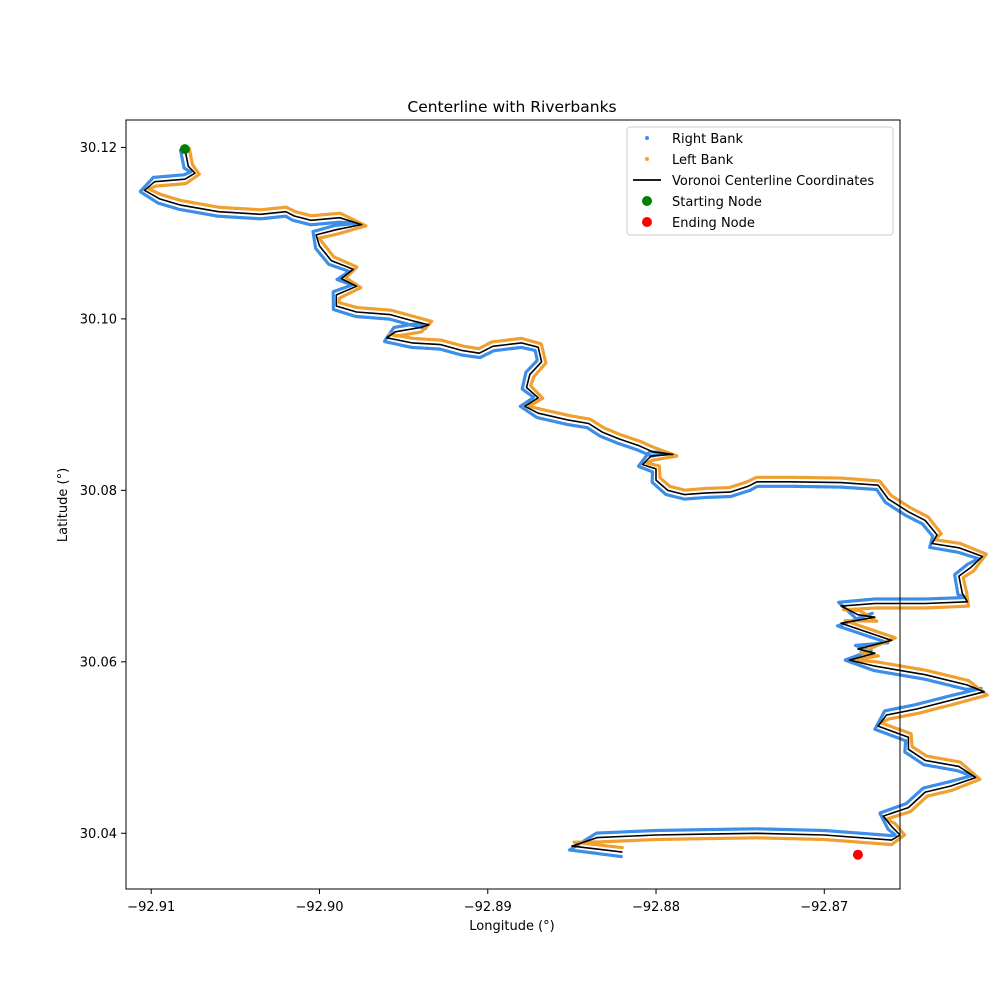 This screenshot has height=1000, width=1000. Describe the element at coordinates (713, 223) in the screenshot. I see `legend-label: Ending Node` at that location.